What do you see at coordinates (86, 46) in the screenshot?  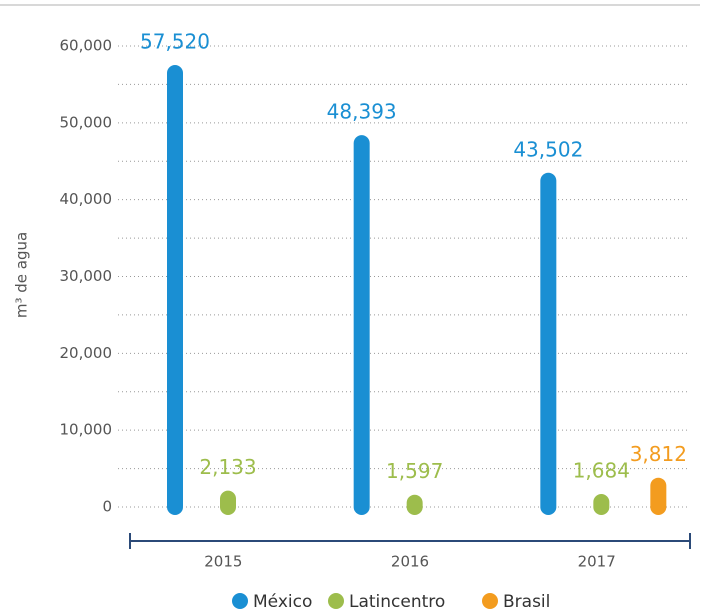 I see `y-tick-label: 60,000` at bounding box center [86, 46].